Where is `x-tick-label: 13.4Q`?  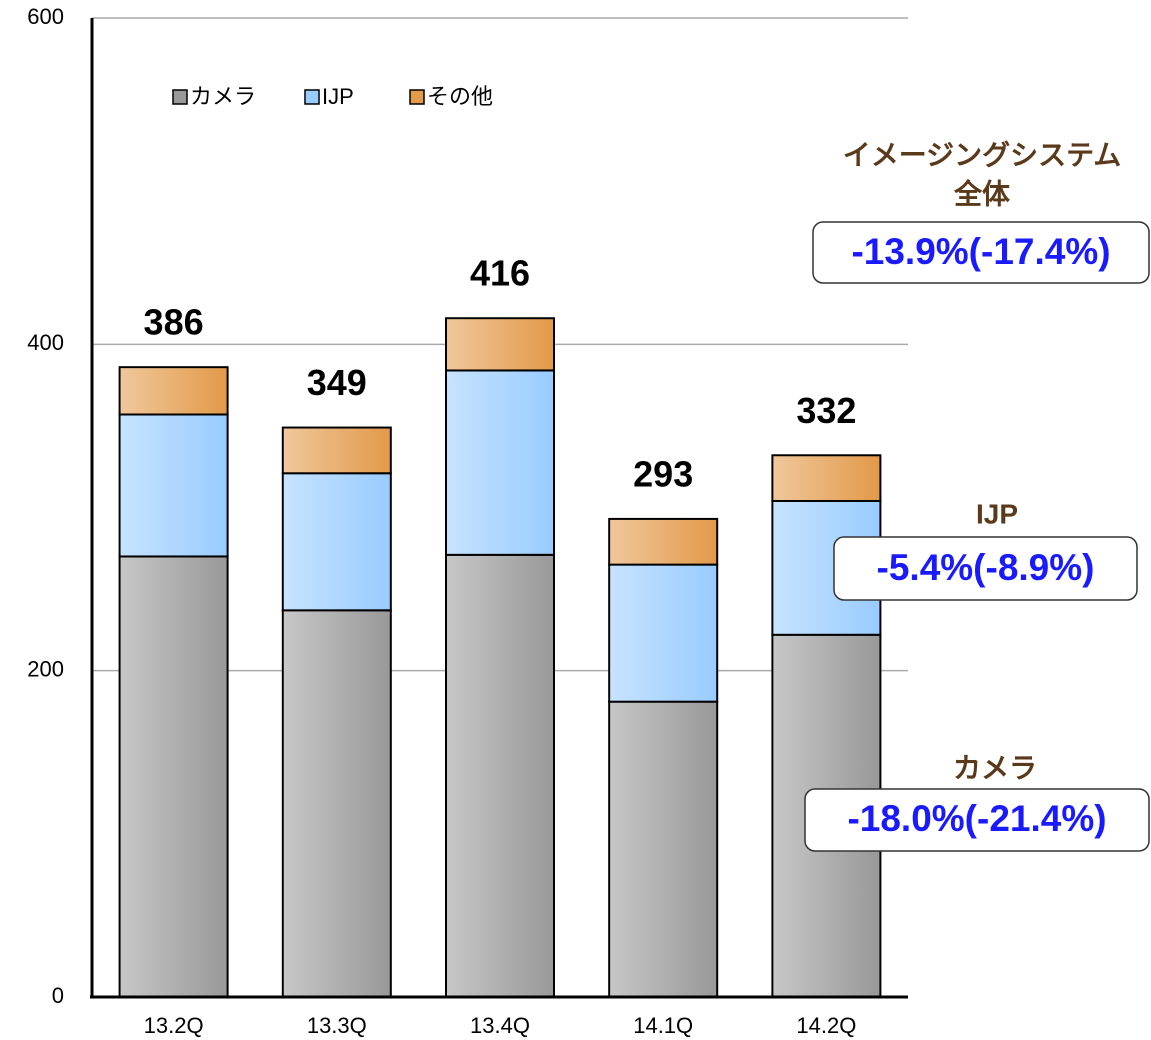
x-tick-label: 13.4Q is located at coordinates (500, 1025).